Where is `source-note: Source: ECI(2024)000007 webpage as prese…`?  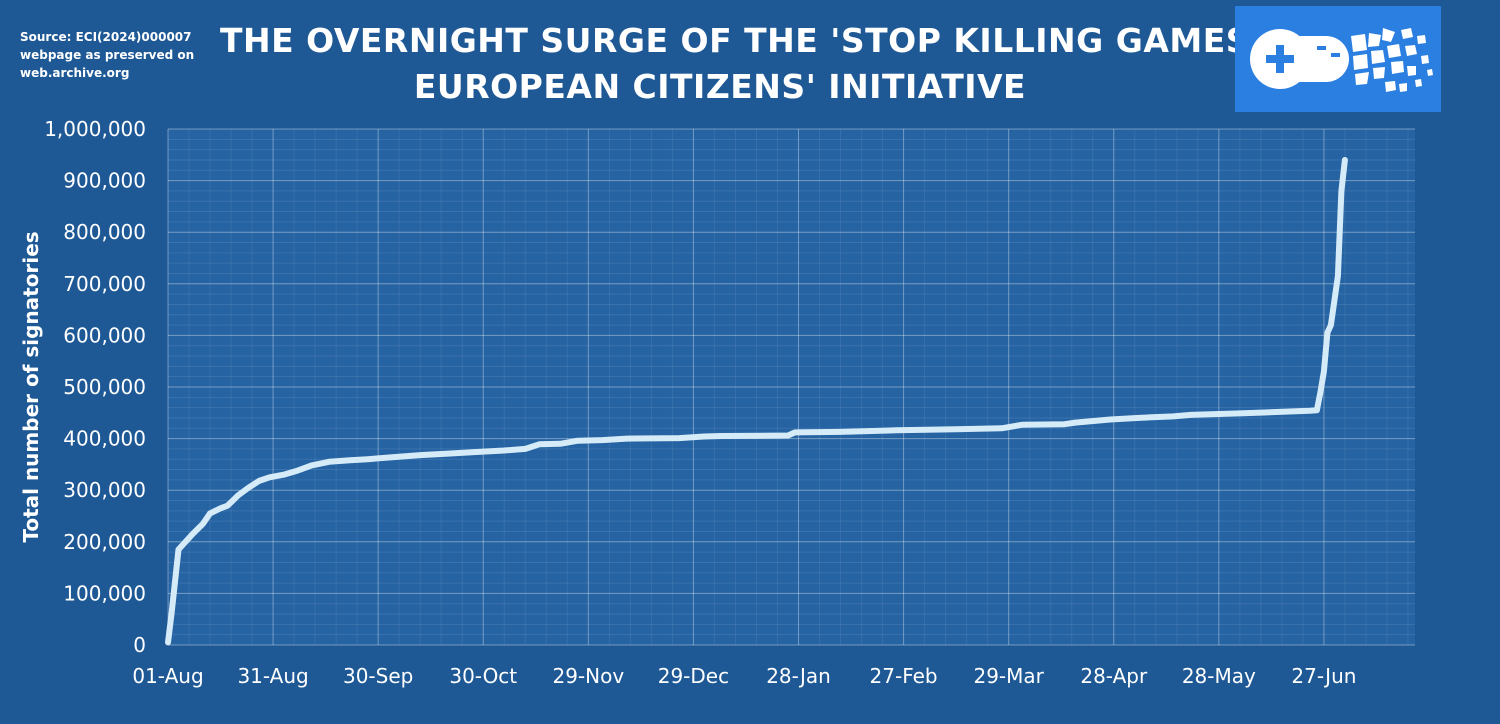 source-note: Source: ECI(2024)000007 webpage as prese… is located at coordinates (107, 55).